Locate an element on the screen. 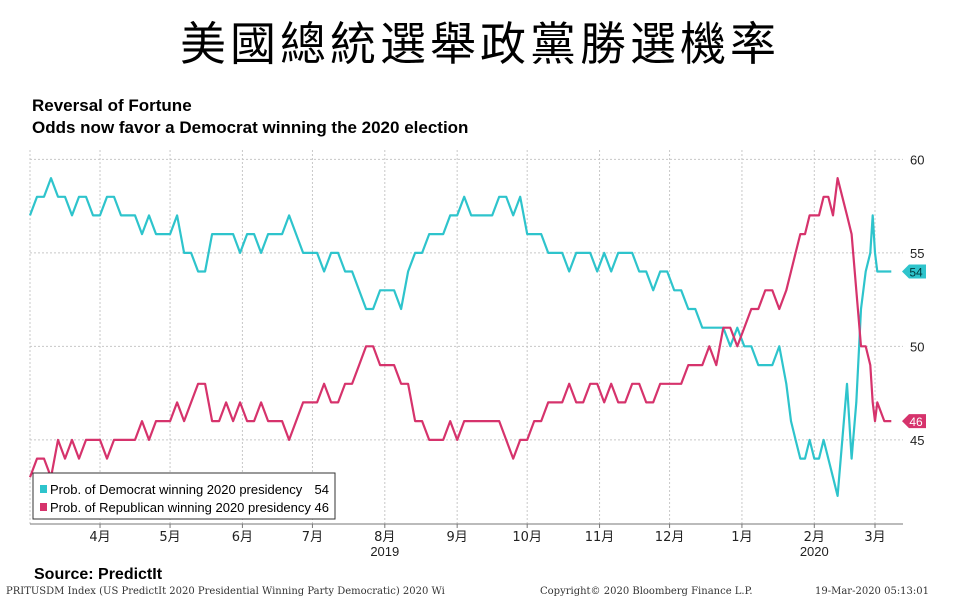 Image resolution: width=960 pixels, height=608 pixels. x-tick-label: 3月 is located at coordinates (874, 537).